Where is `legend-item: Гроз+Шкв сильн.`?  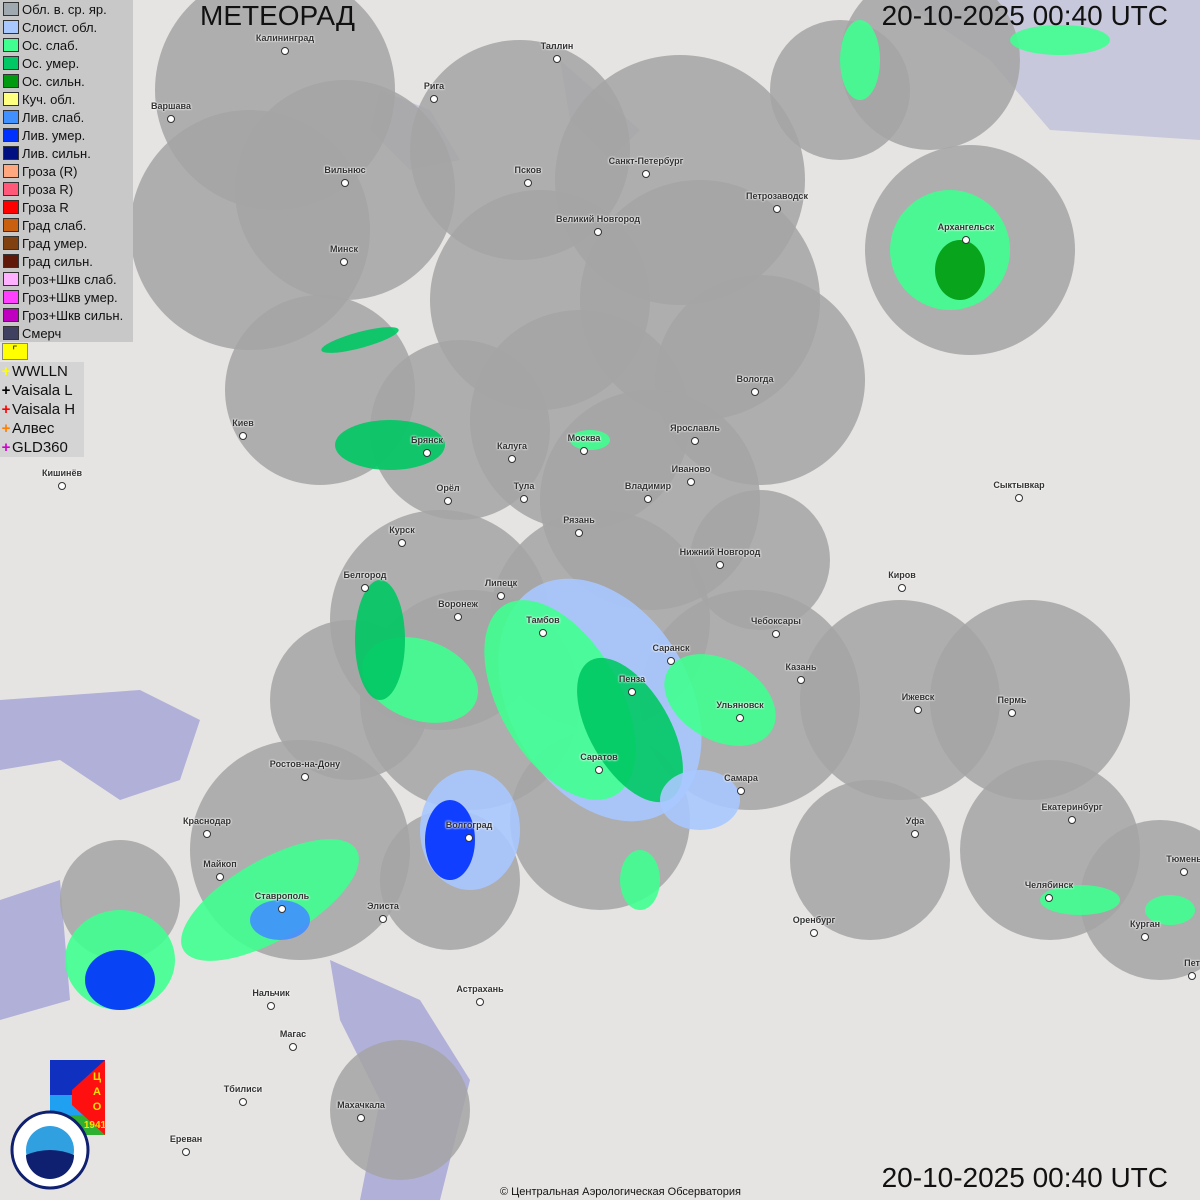
legend-item: Гроз+Шкв сильн. is located at coordinates (66, 315).